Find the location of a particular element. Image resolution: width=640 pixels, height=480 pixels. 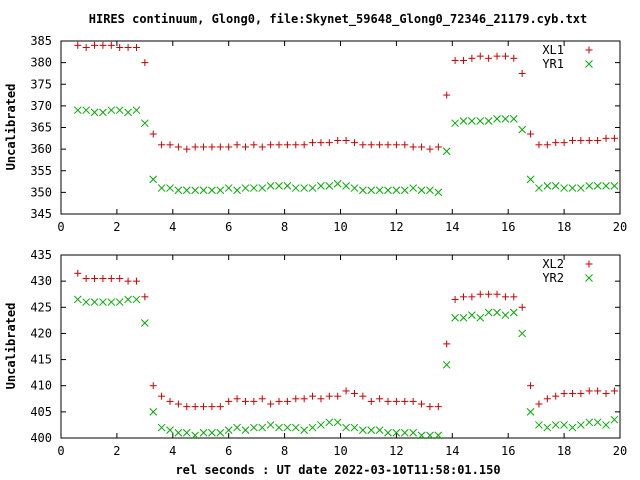

y-tick-label: 345 is located at coordinates (41, 214).